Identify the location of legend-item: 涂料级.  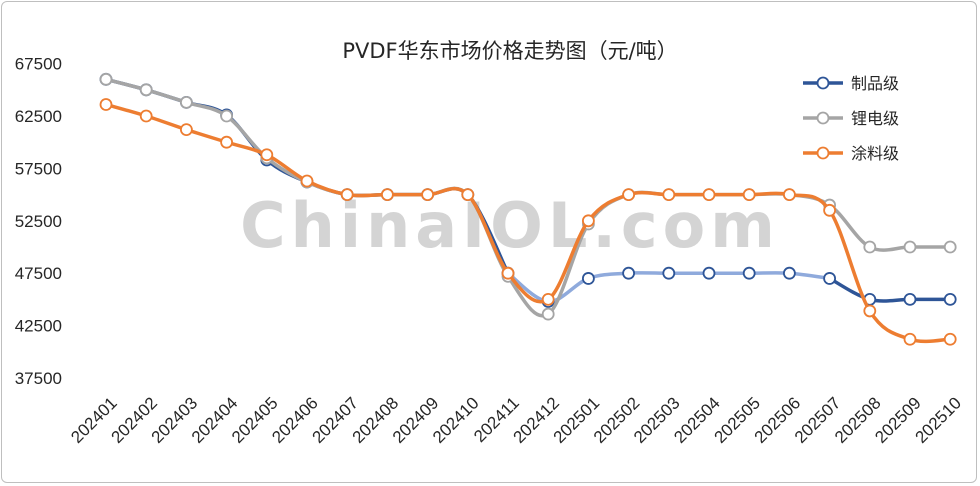
(851, 153).